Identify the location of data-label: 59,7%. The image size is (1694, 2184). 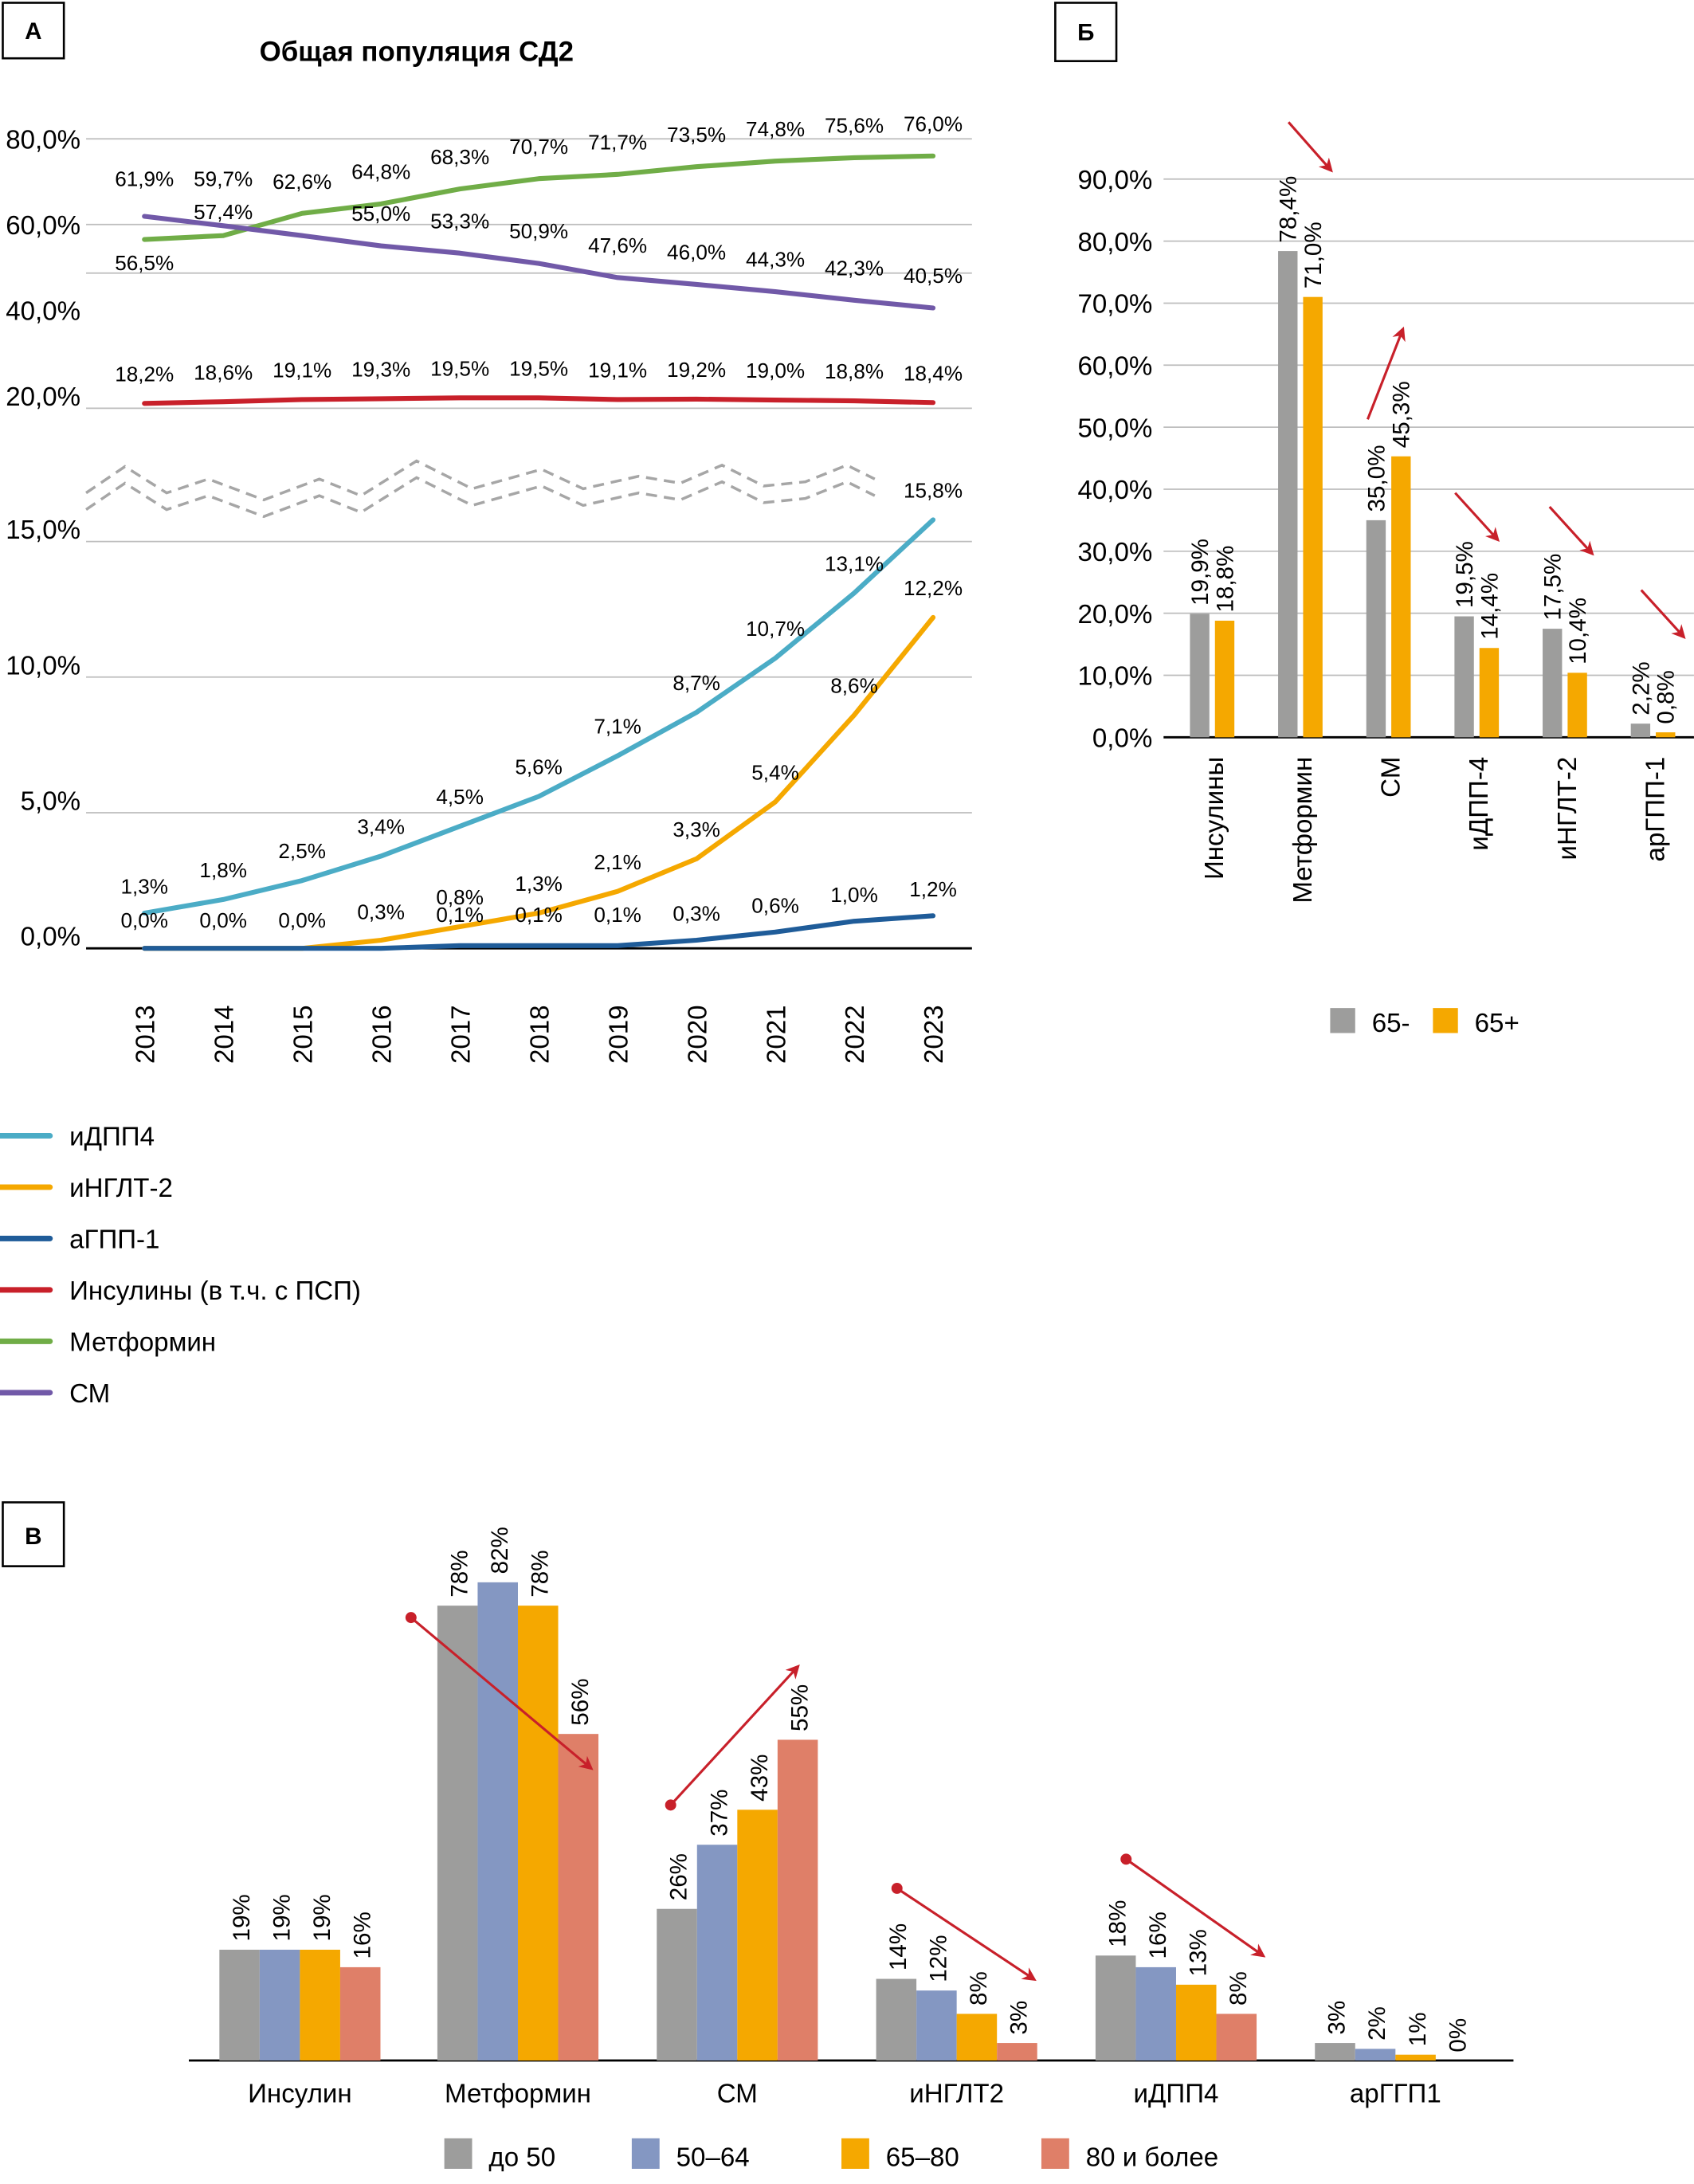
(223, 179).